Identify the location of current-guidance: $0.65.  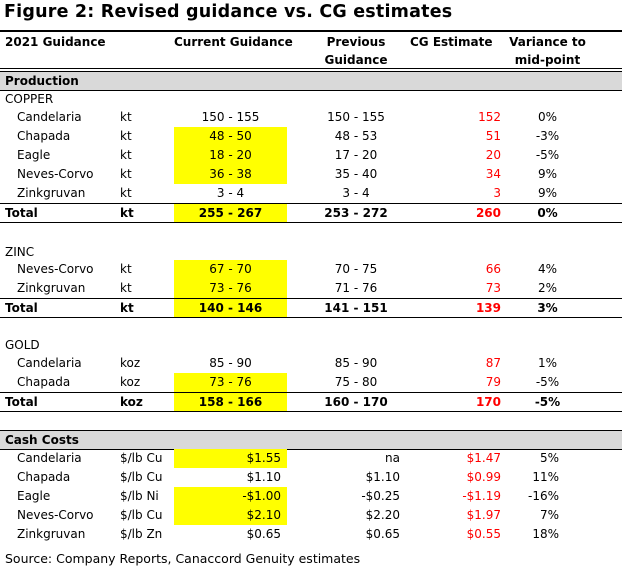
(263, 534).